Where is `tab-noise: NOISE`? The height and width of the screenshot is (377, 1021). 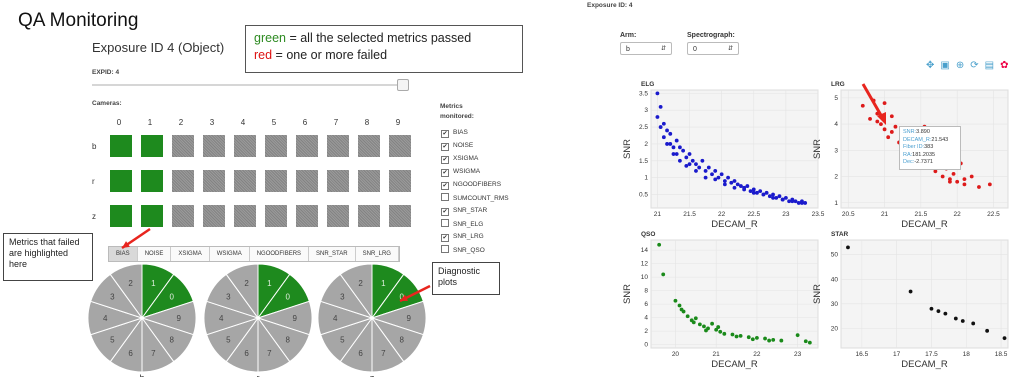 tab-noise: NOISE is located at coordinates (155, 254).